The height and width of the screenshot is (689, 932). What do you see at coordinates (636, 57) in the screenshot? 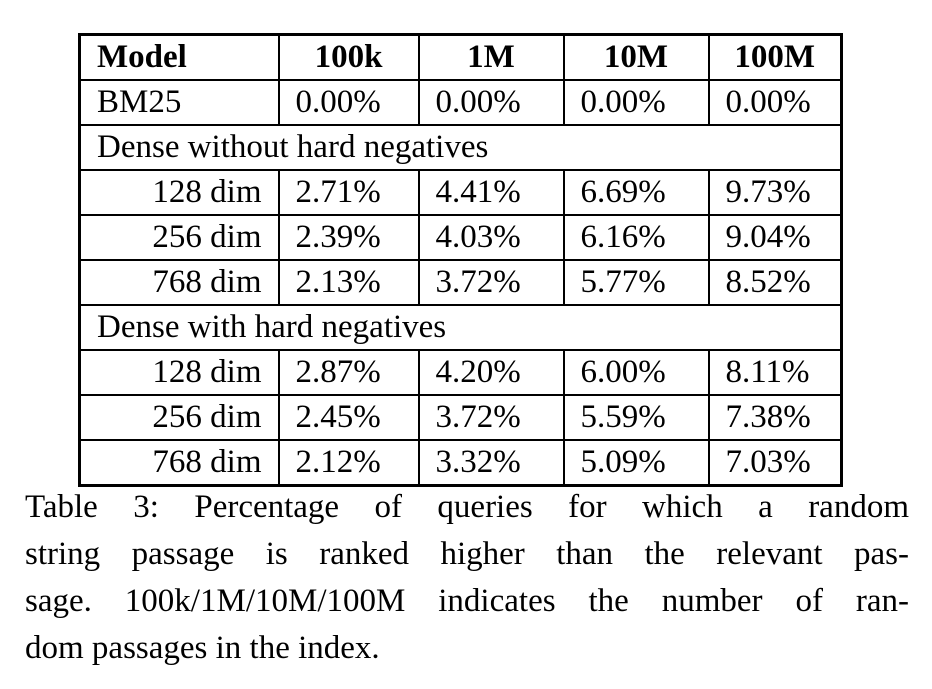
I see `column-header-10m: 10M` at bounding box center [636, 57].